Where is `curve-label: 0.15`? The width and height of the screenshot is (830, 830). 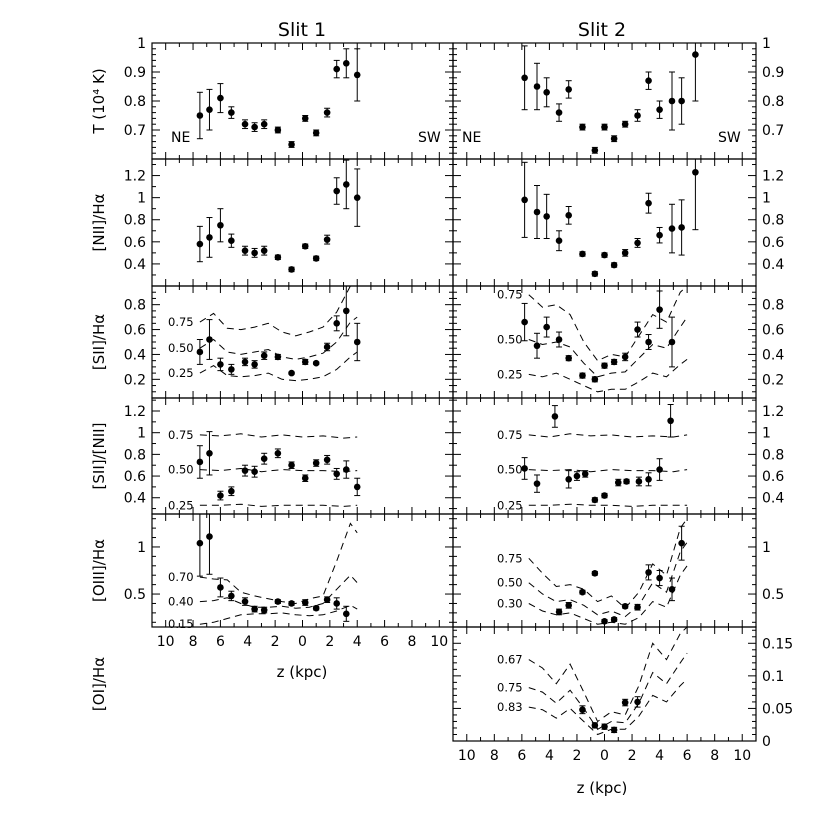
curve-label: 0.15 is located at coordinates (181, 624).